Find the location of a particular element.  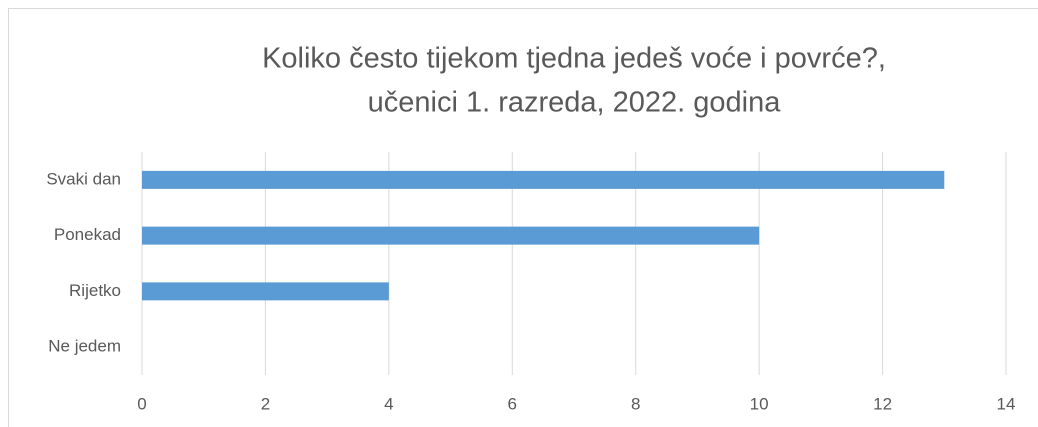

x-tick-label: 0 is located at coordinates (141, 403).